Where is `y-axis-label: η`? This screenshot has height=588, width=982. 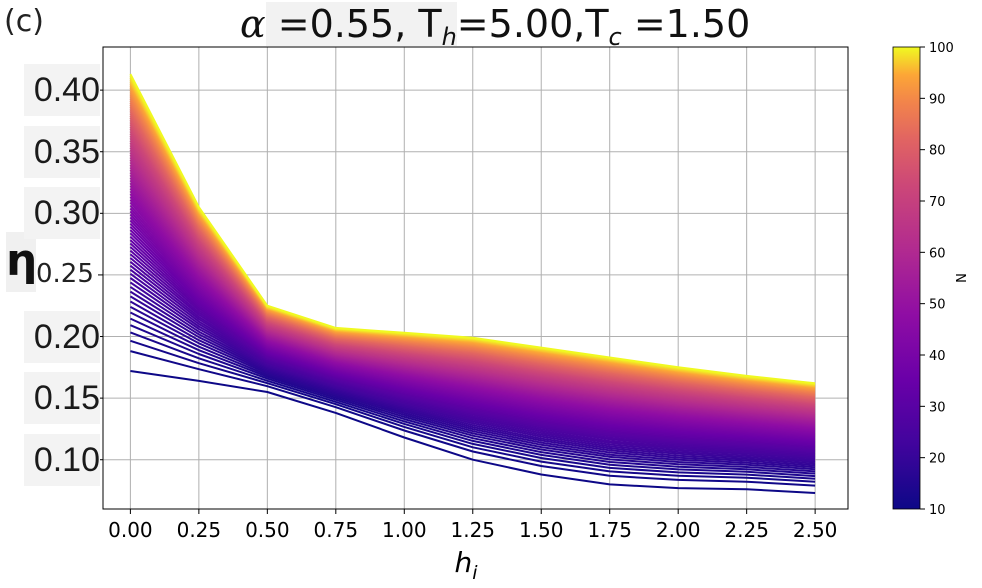
y-axis-label: η is located at coordinates (21, 262).